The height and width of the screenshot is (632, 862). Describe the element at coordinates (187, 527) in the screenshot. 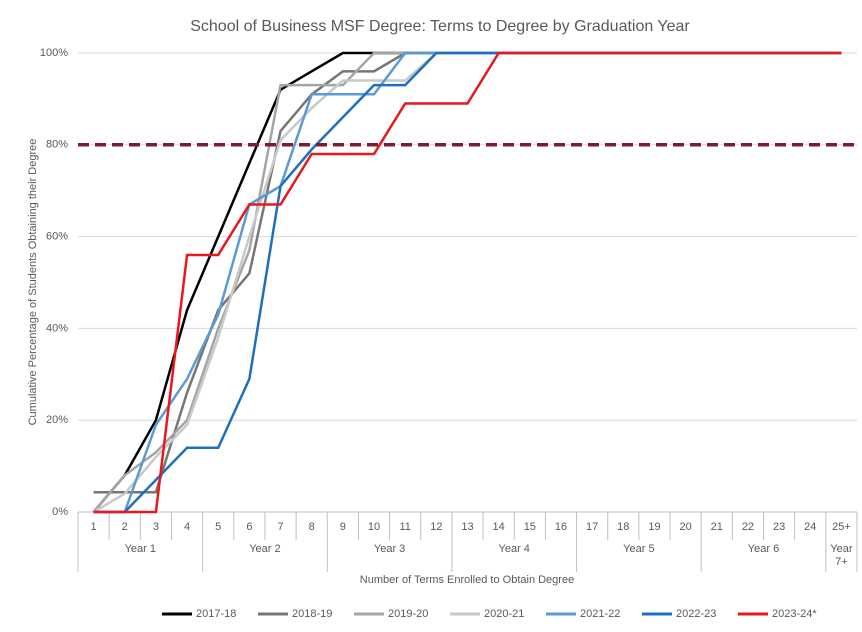

I see `x-tick-label: 4` at that location.